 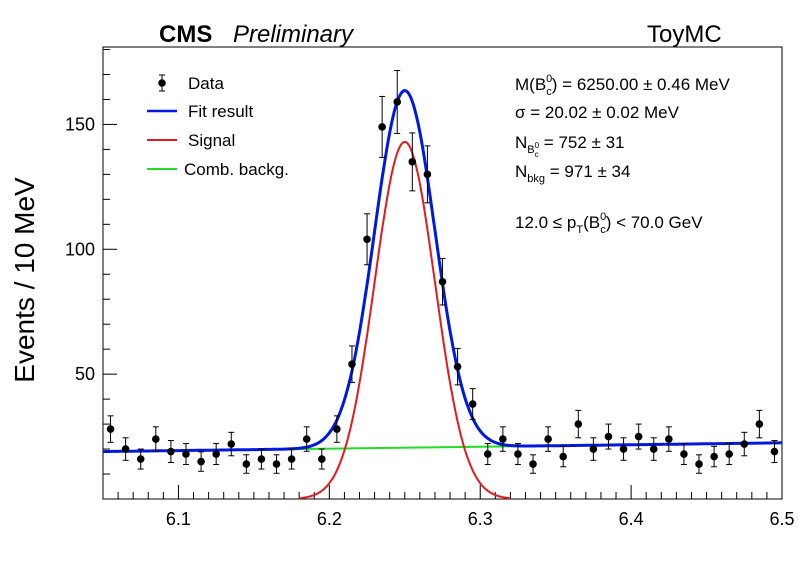 I want to click on y-axis-title: Events / 10 MeV, so click(x=24, y=280).